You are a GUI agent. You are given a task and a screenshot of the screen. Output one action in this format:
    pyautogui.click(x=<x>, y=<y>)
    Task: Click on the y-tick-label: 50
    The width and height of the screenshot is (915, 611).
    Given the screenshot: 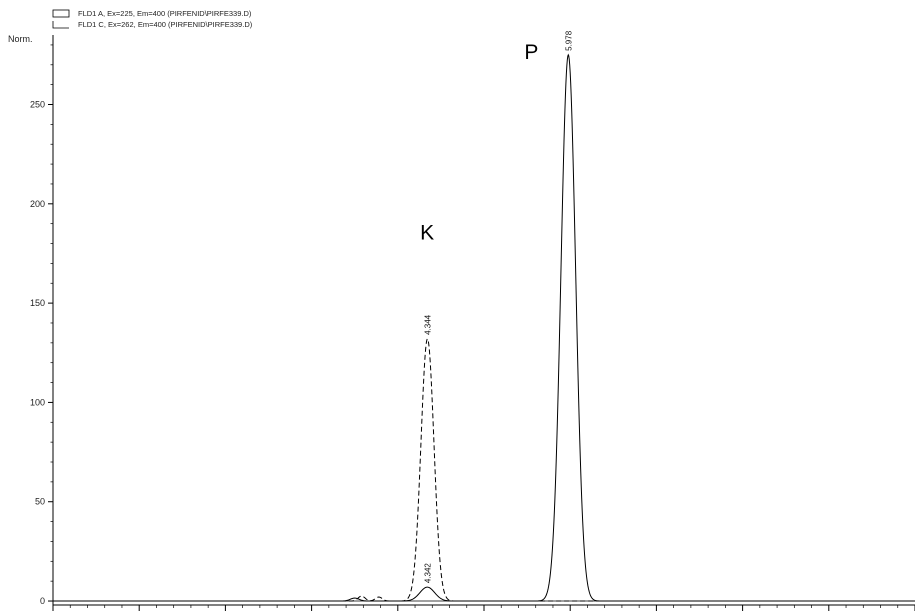 What is the action you would take?
    pyautogui.click(x=40, y=502)
    